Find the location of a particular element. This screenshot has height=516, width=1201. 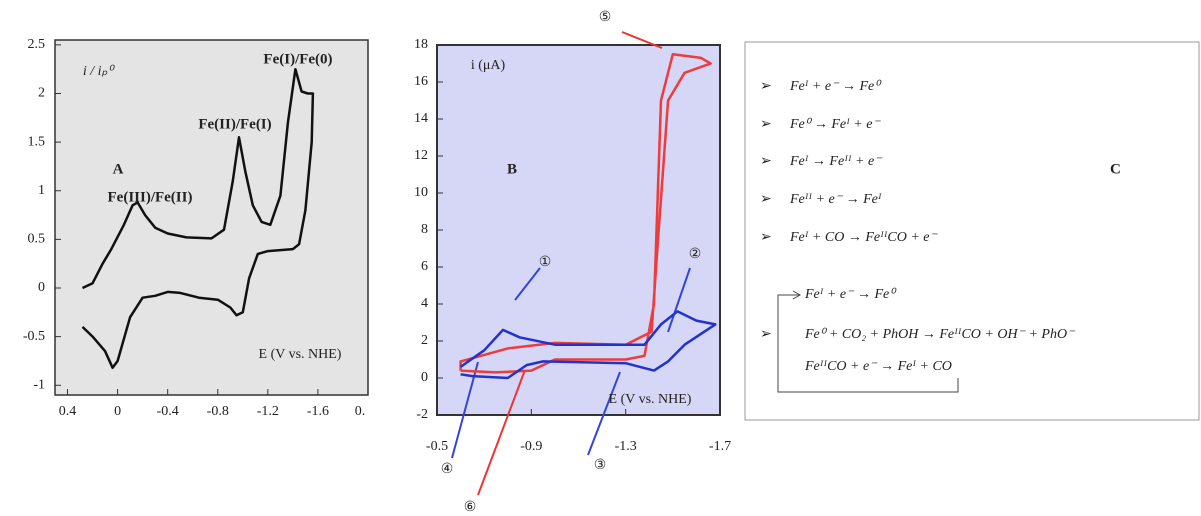

y-tick-label: 2.5 is located at coordinates (37, 44).